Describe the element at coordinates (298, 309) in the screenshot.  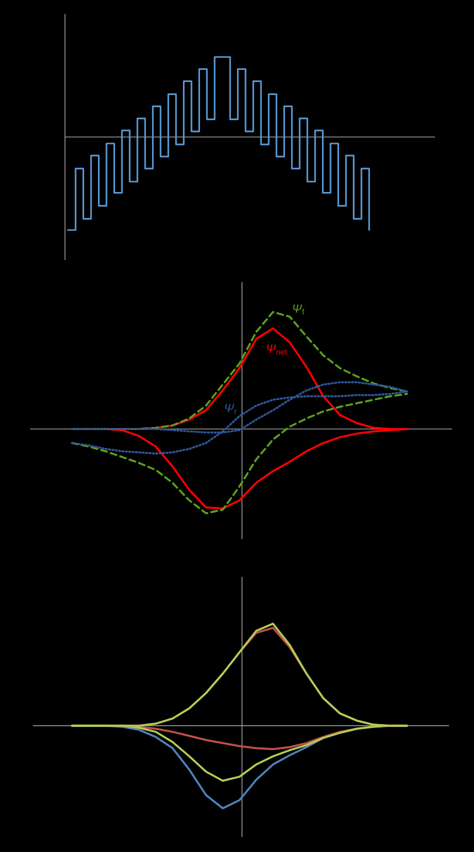
I see `series-label: Ψ$_{f}$` at that location.